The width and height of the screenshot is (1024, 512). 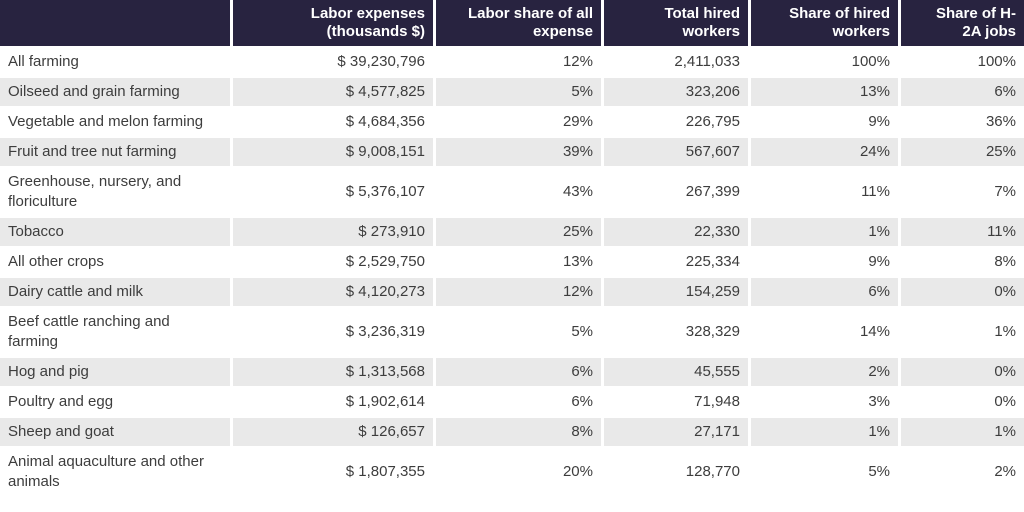 I want to click on row-label-cell: Vegetable and melon farming, so click(x=115, y=123).